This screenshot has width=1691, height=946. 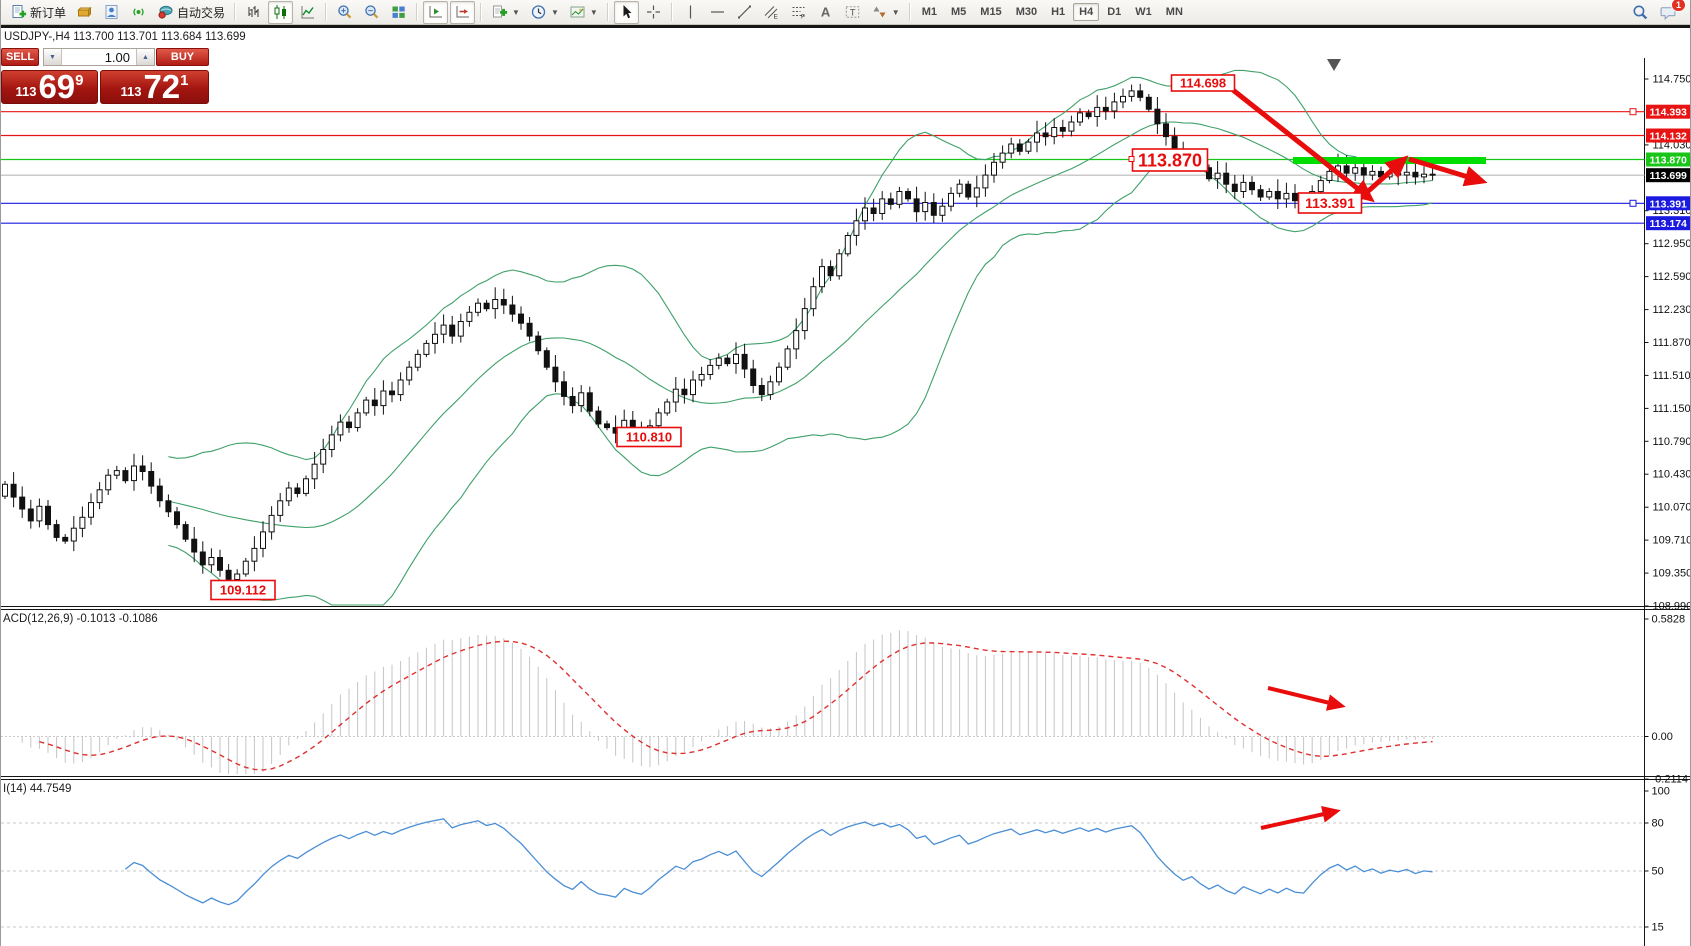 What do you see at coordinates (138, 12) in the screenshot?
I see `signals-button` at bounding box center [138, 12].